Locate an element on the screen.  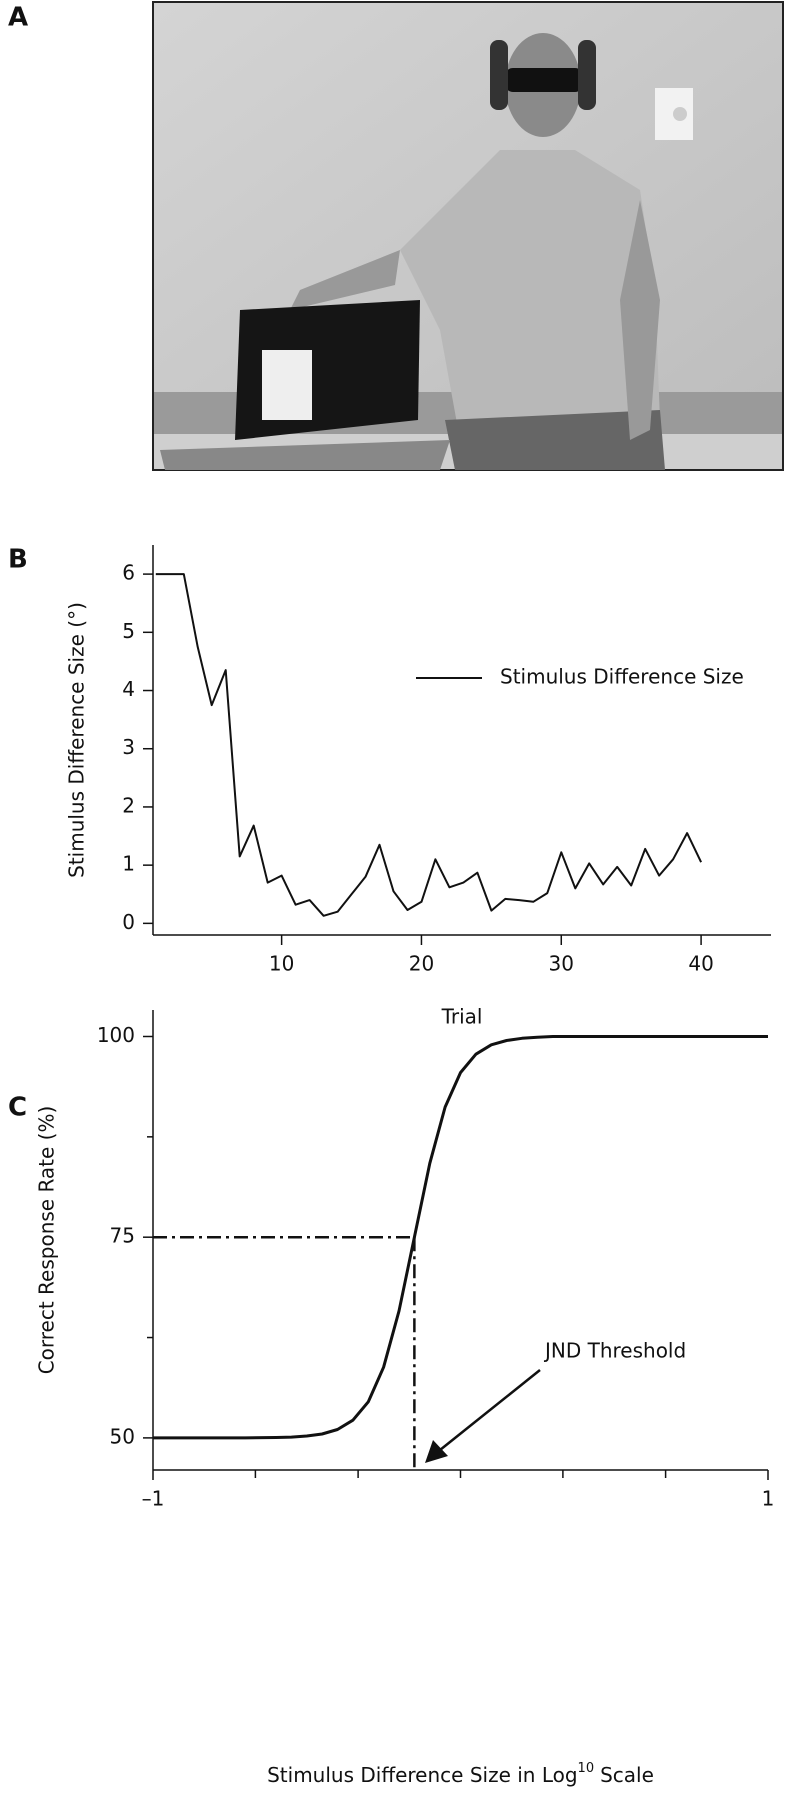
x-axis-label: Trial is located at coordinates (462, 1017).